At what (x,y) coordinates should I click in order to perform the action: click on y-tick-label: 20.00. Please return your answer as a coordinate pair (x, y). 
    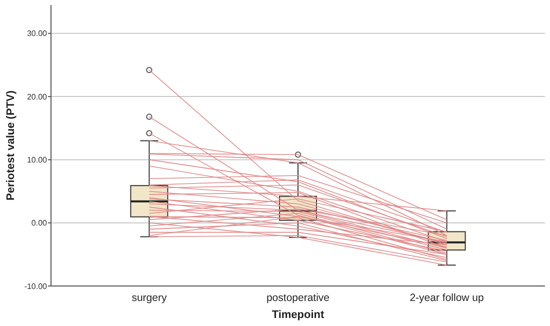
    Looking at the image, I should click on (37, 97).